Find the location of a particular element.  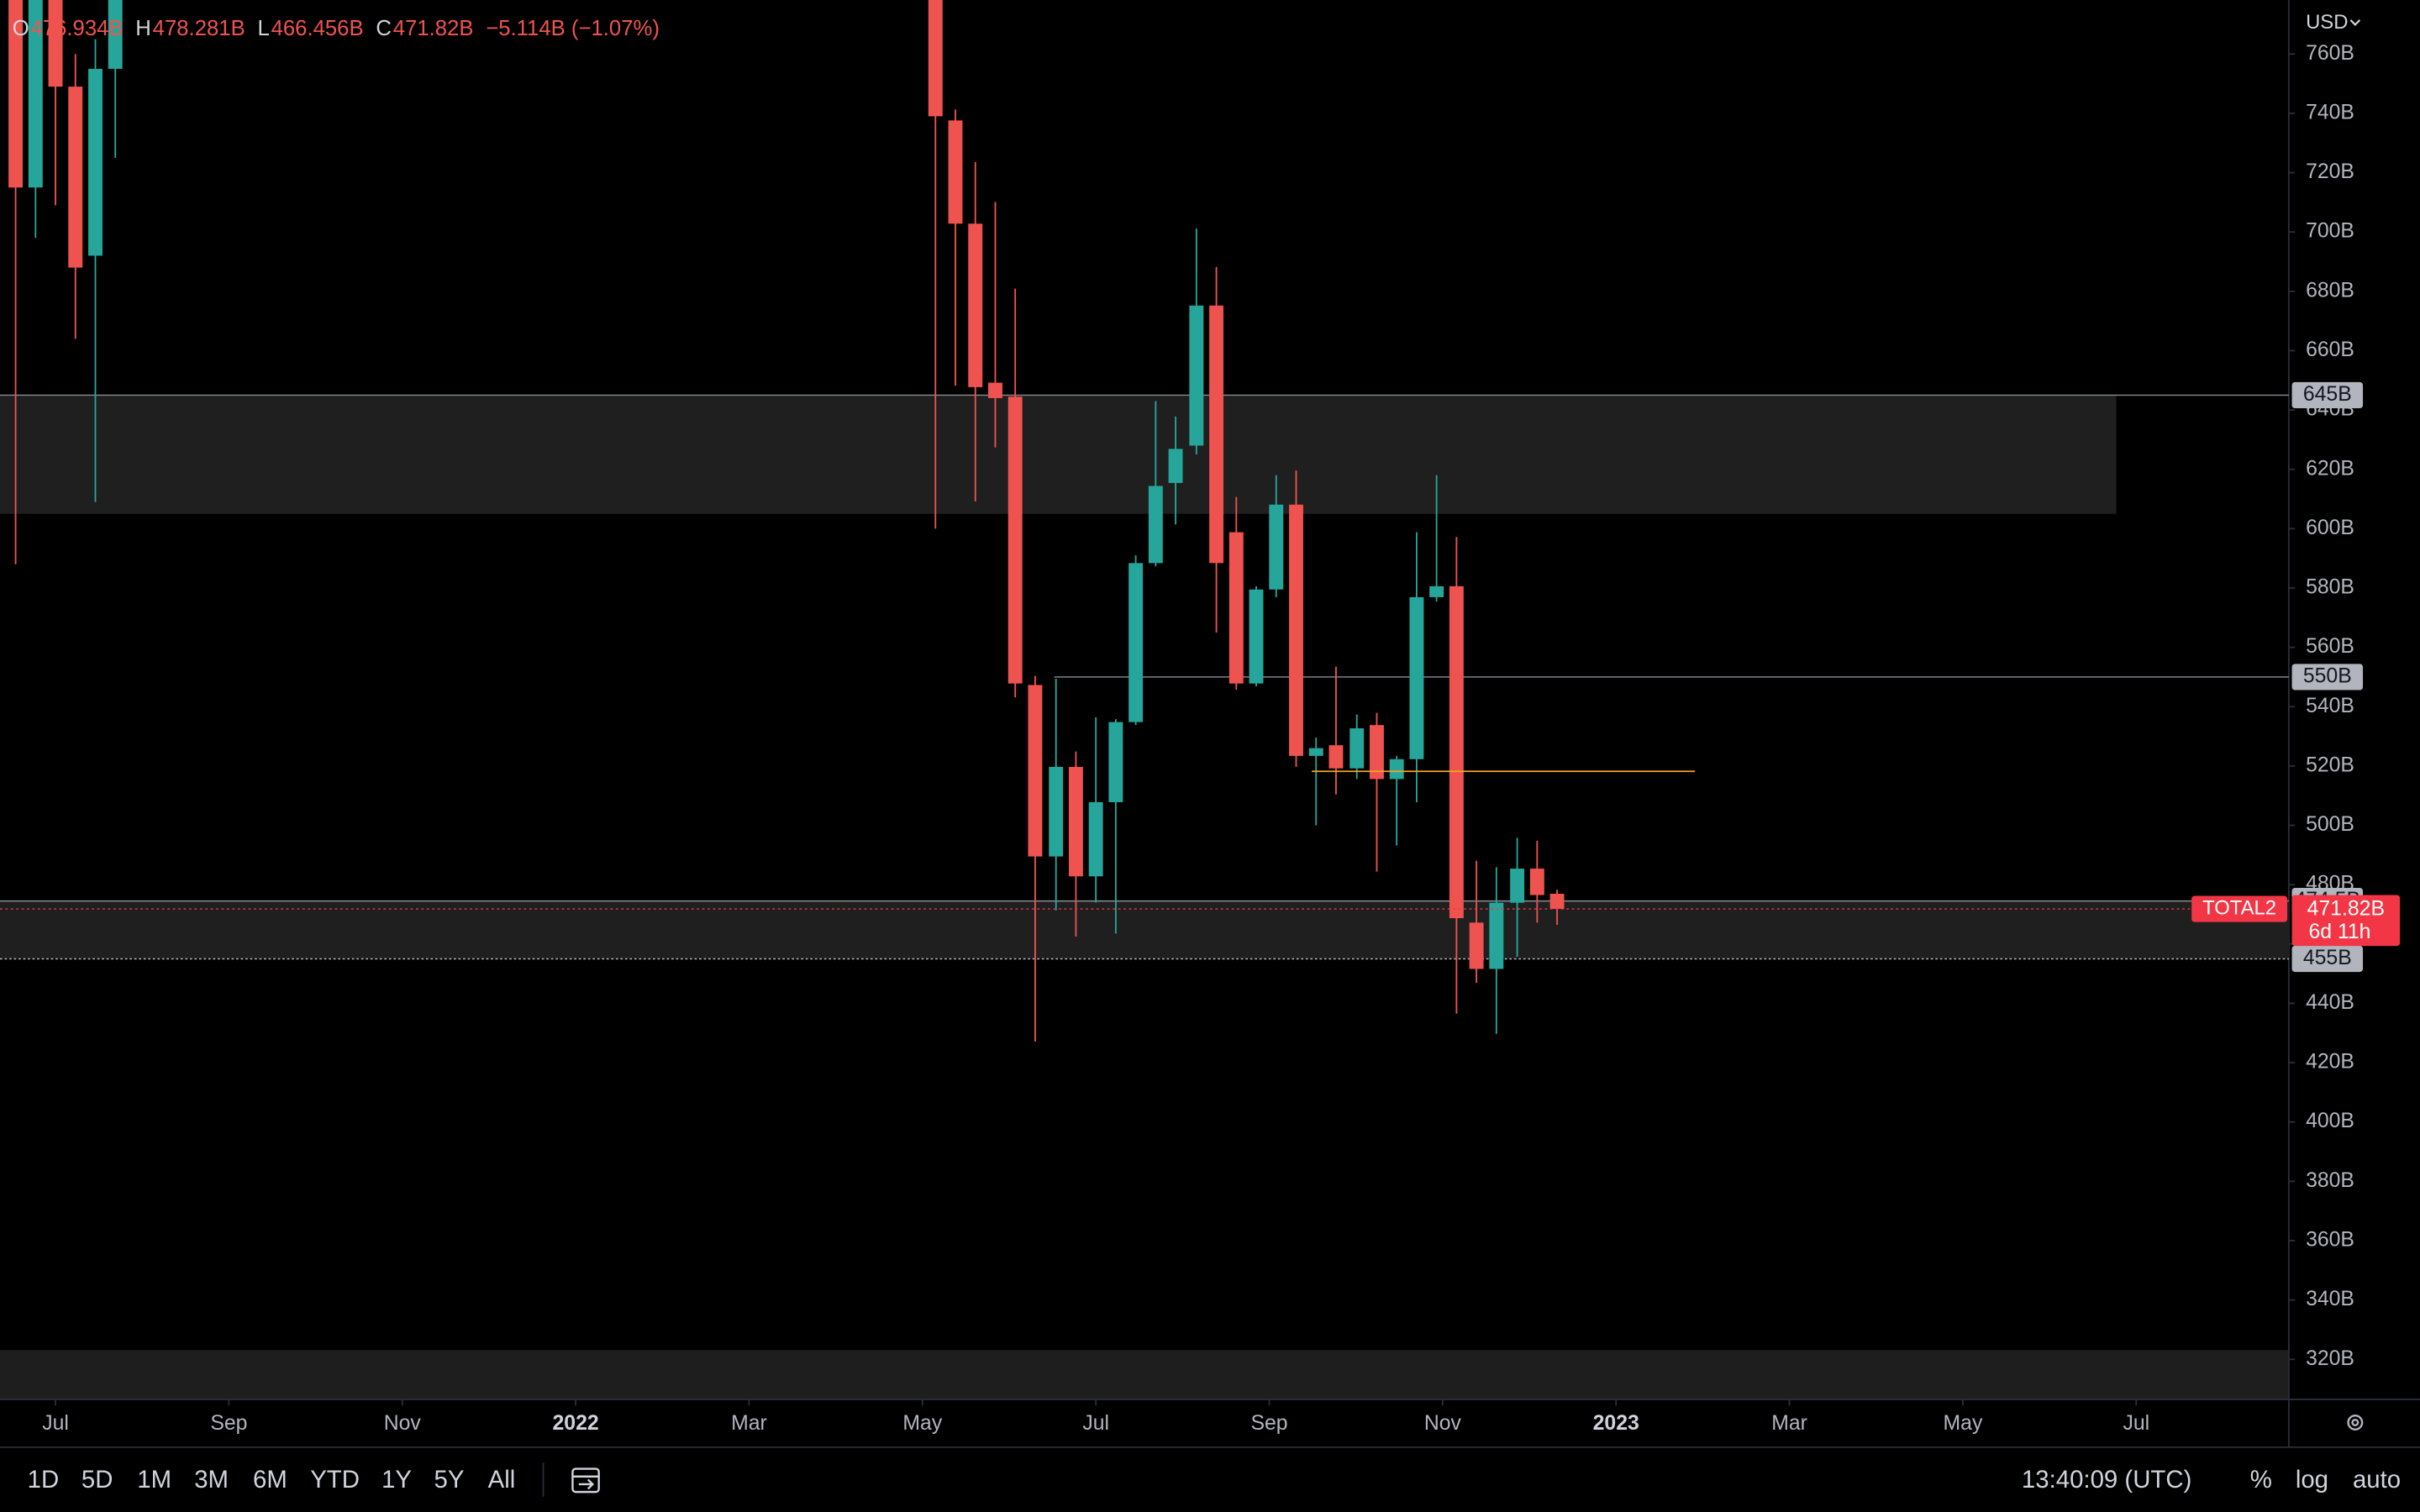

ohlc-value: 476.934B is located at coordinates (77, 28).